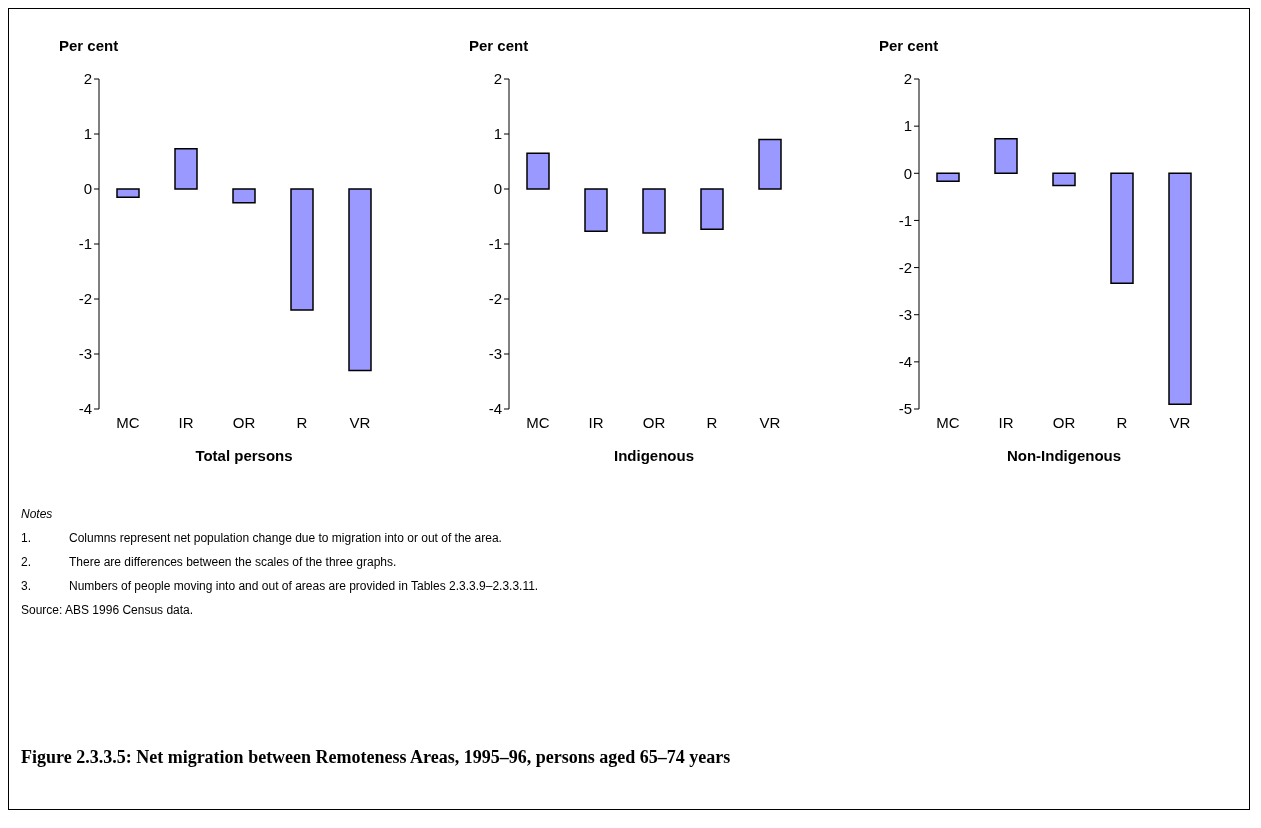 Image resolution: width=1261 pixels, height=828 pixels. Describe the element at coordinates (244, 455) in the screenshot. I see `x-axis-title: Total persons` at that location.